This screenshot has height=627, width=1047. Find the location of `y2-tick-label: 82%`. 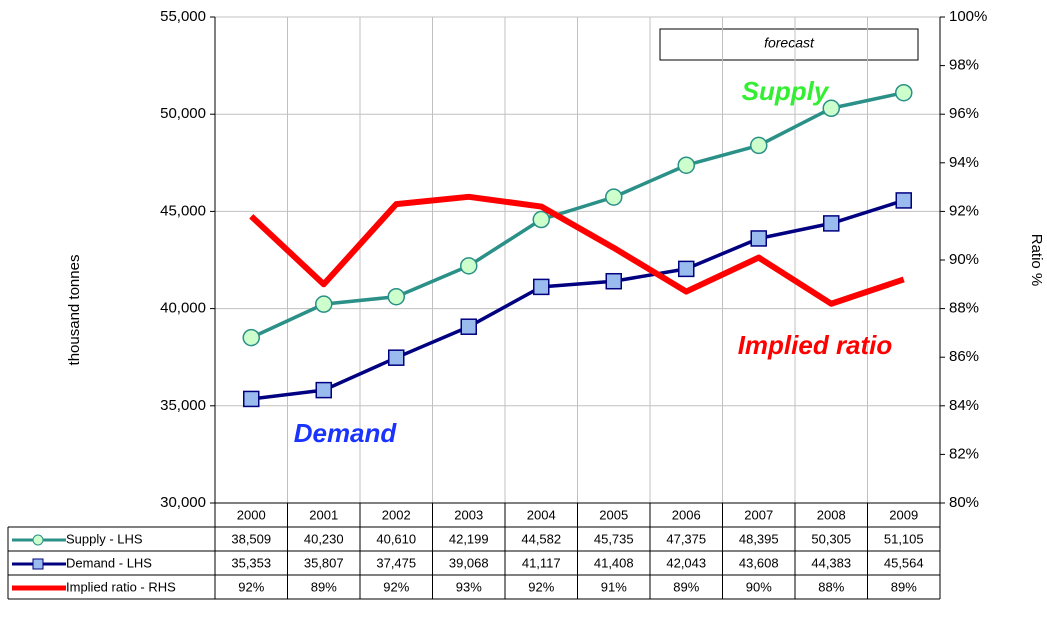

y2-tick-label: 82% is located at coordinates (964, 453).